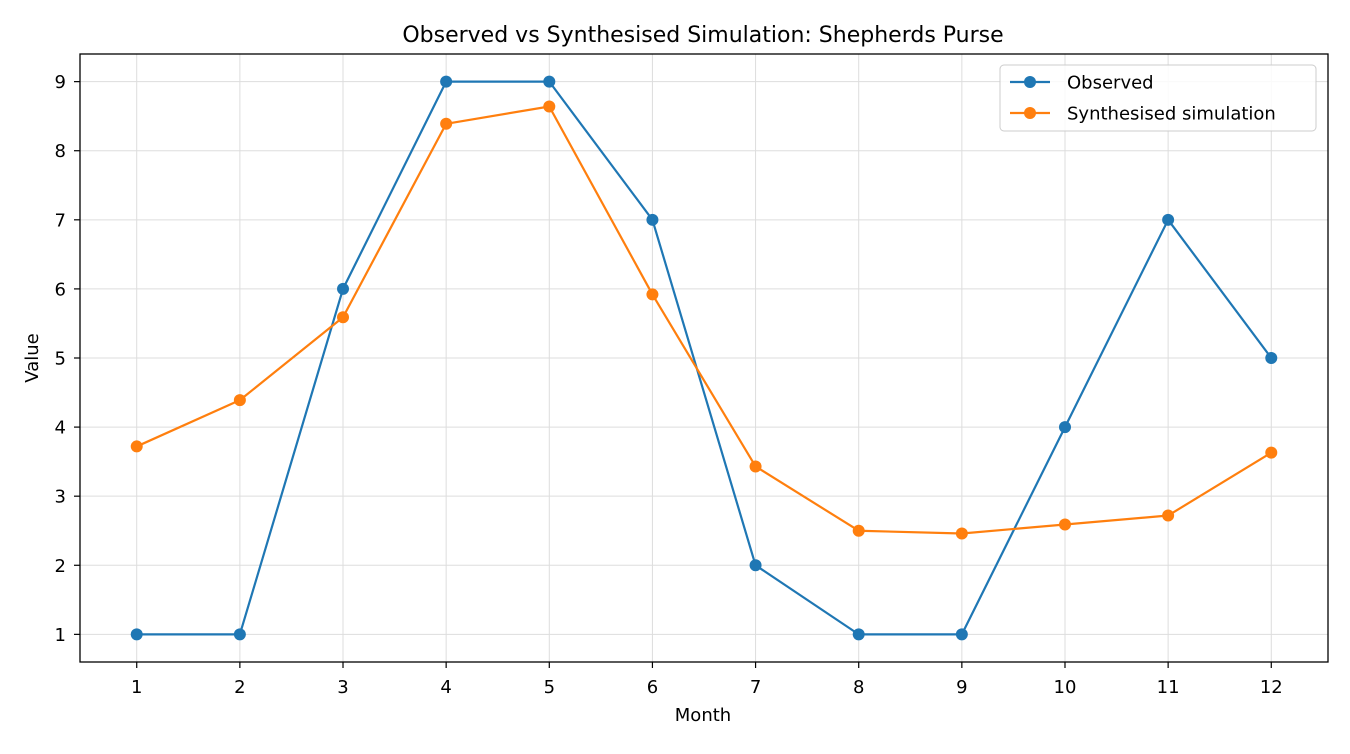  Describe the element at coordinates (60, 635) in the screenshot. I see `y-tick-label: 1` at that location.